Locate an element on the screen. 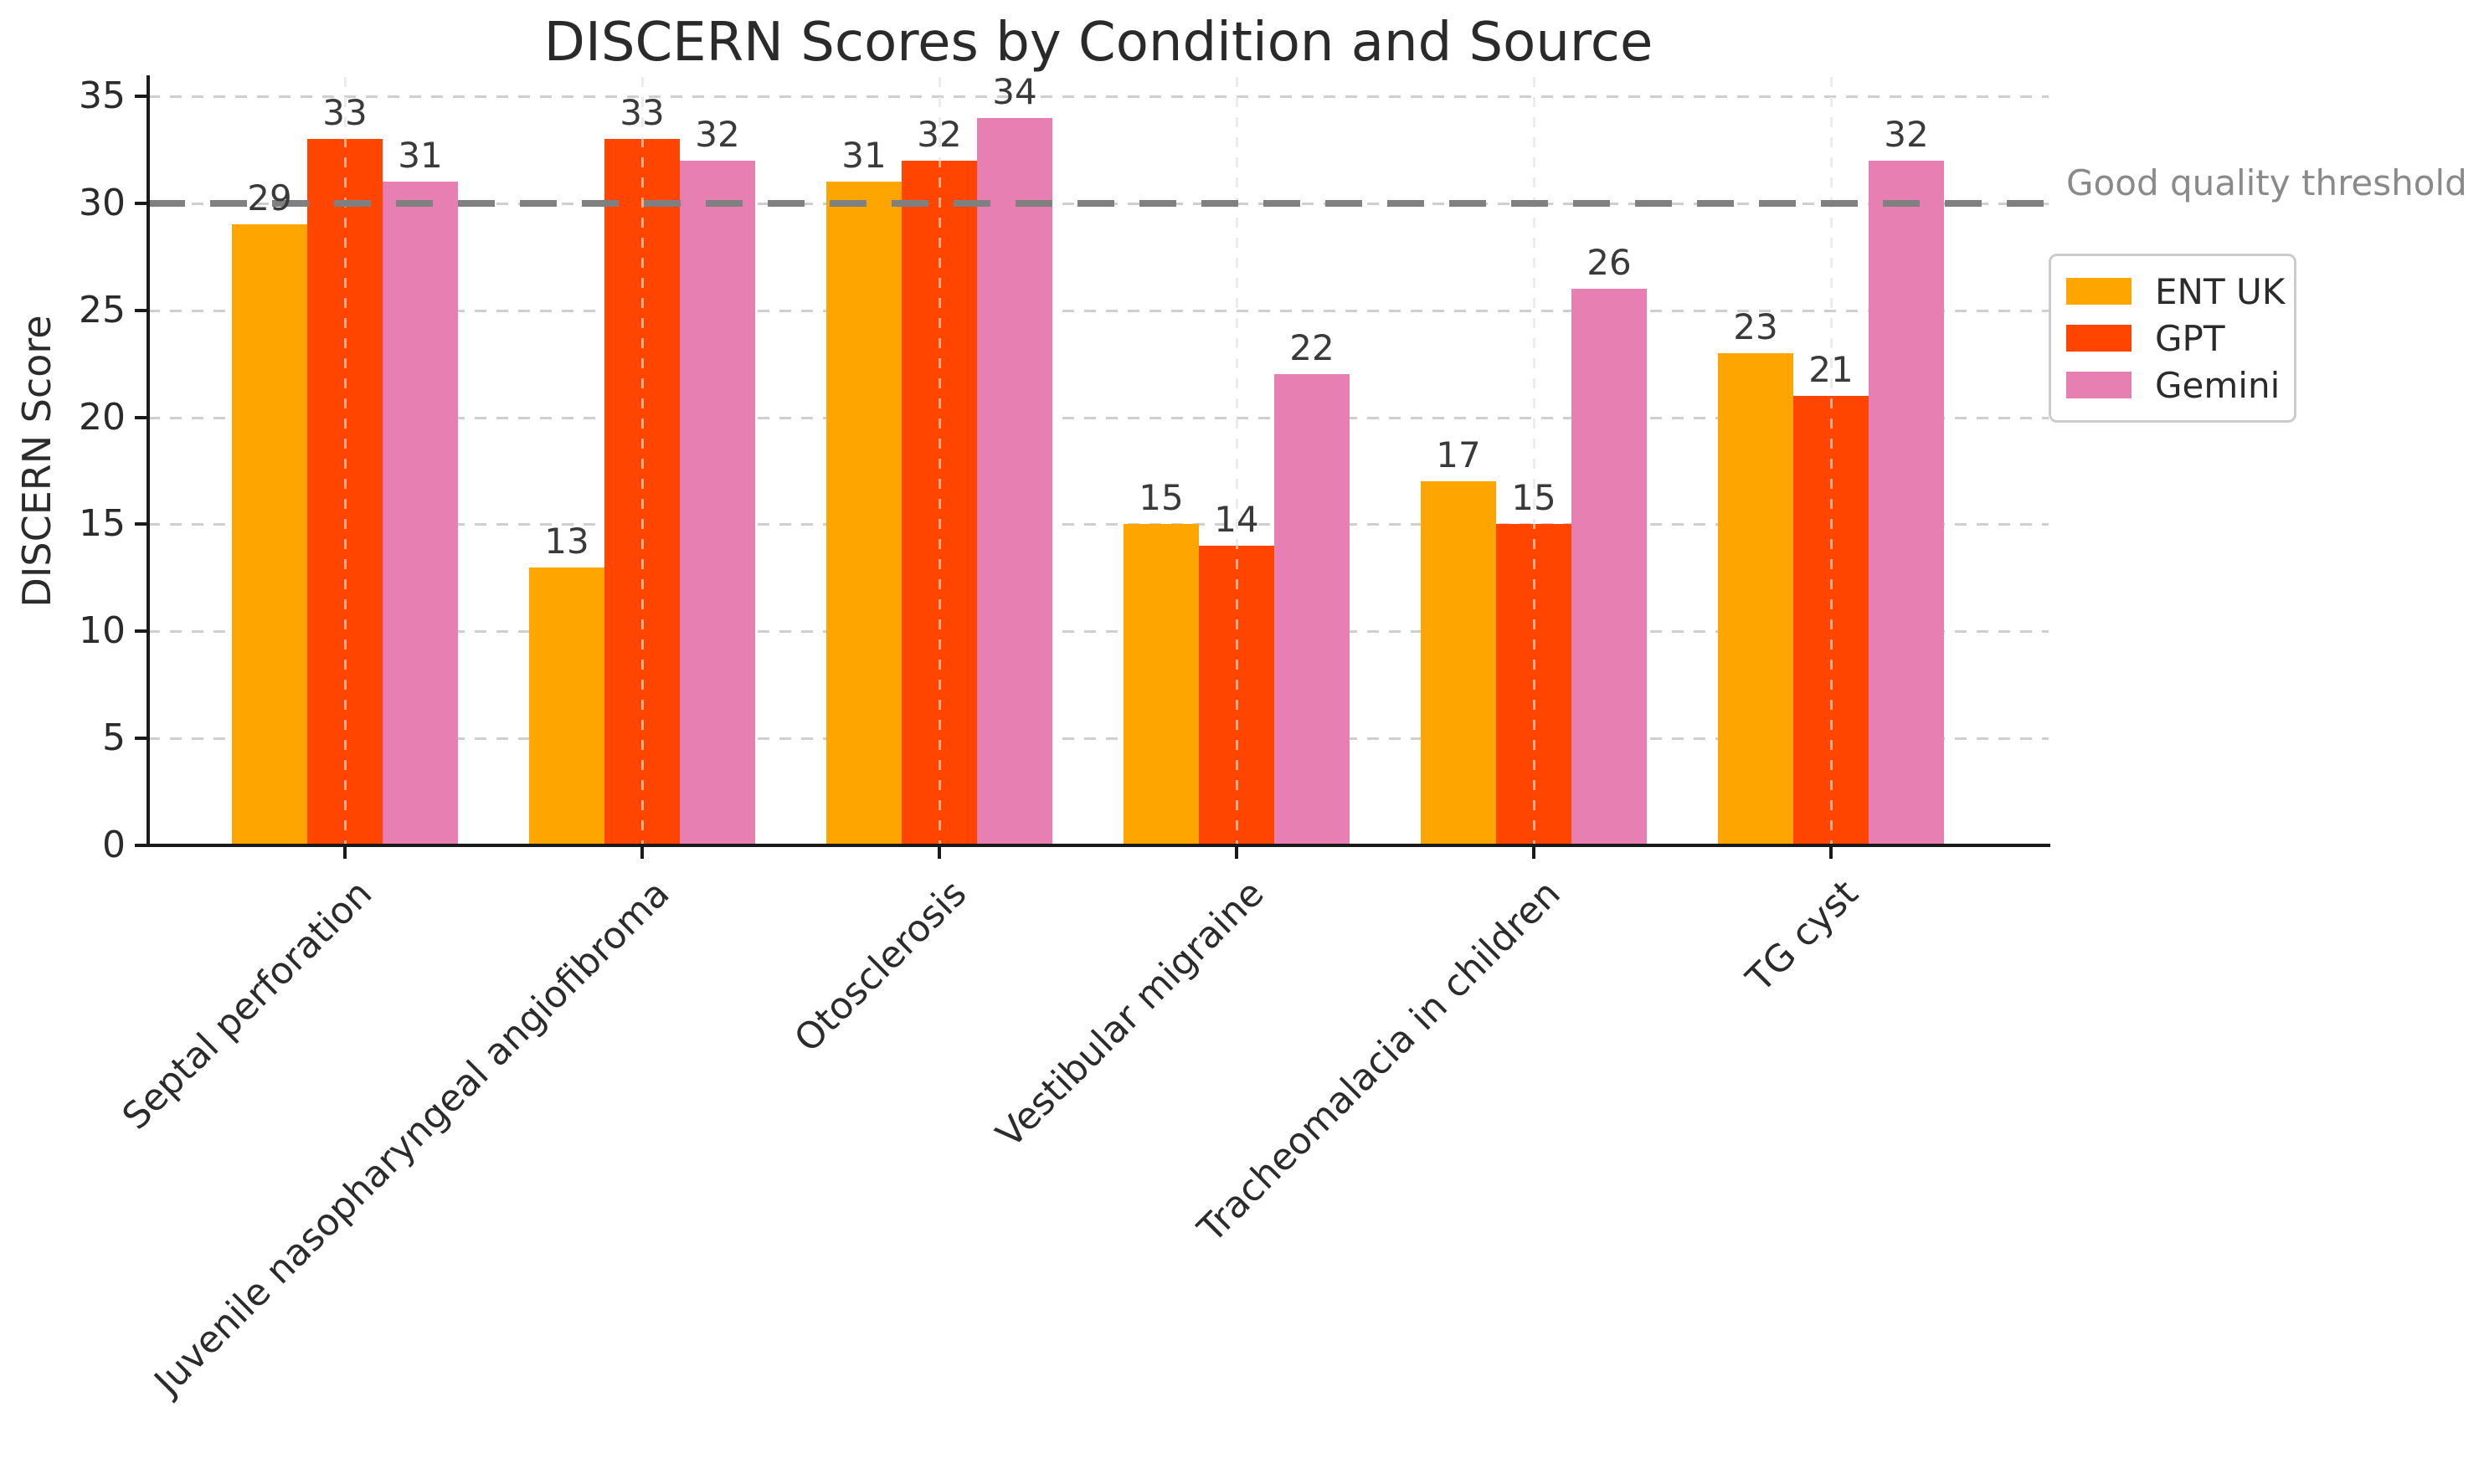 This screenshot has height=1484, width=2489. bar-value-label: 21 is located at coordinates (1831, 369).